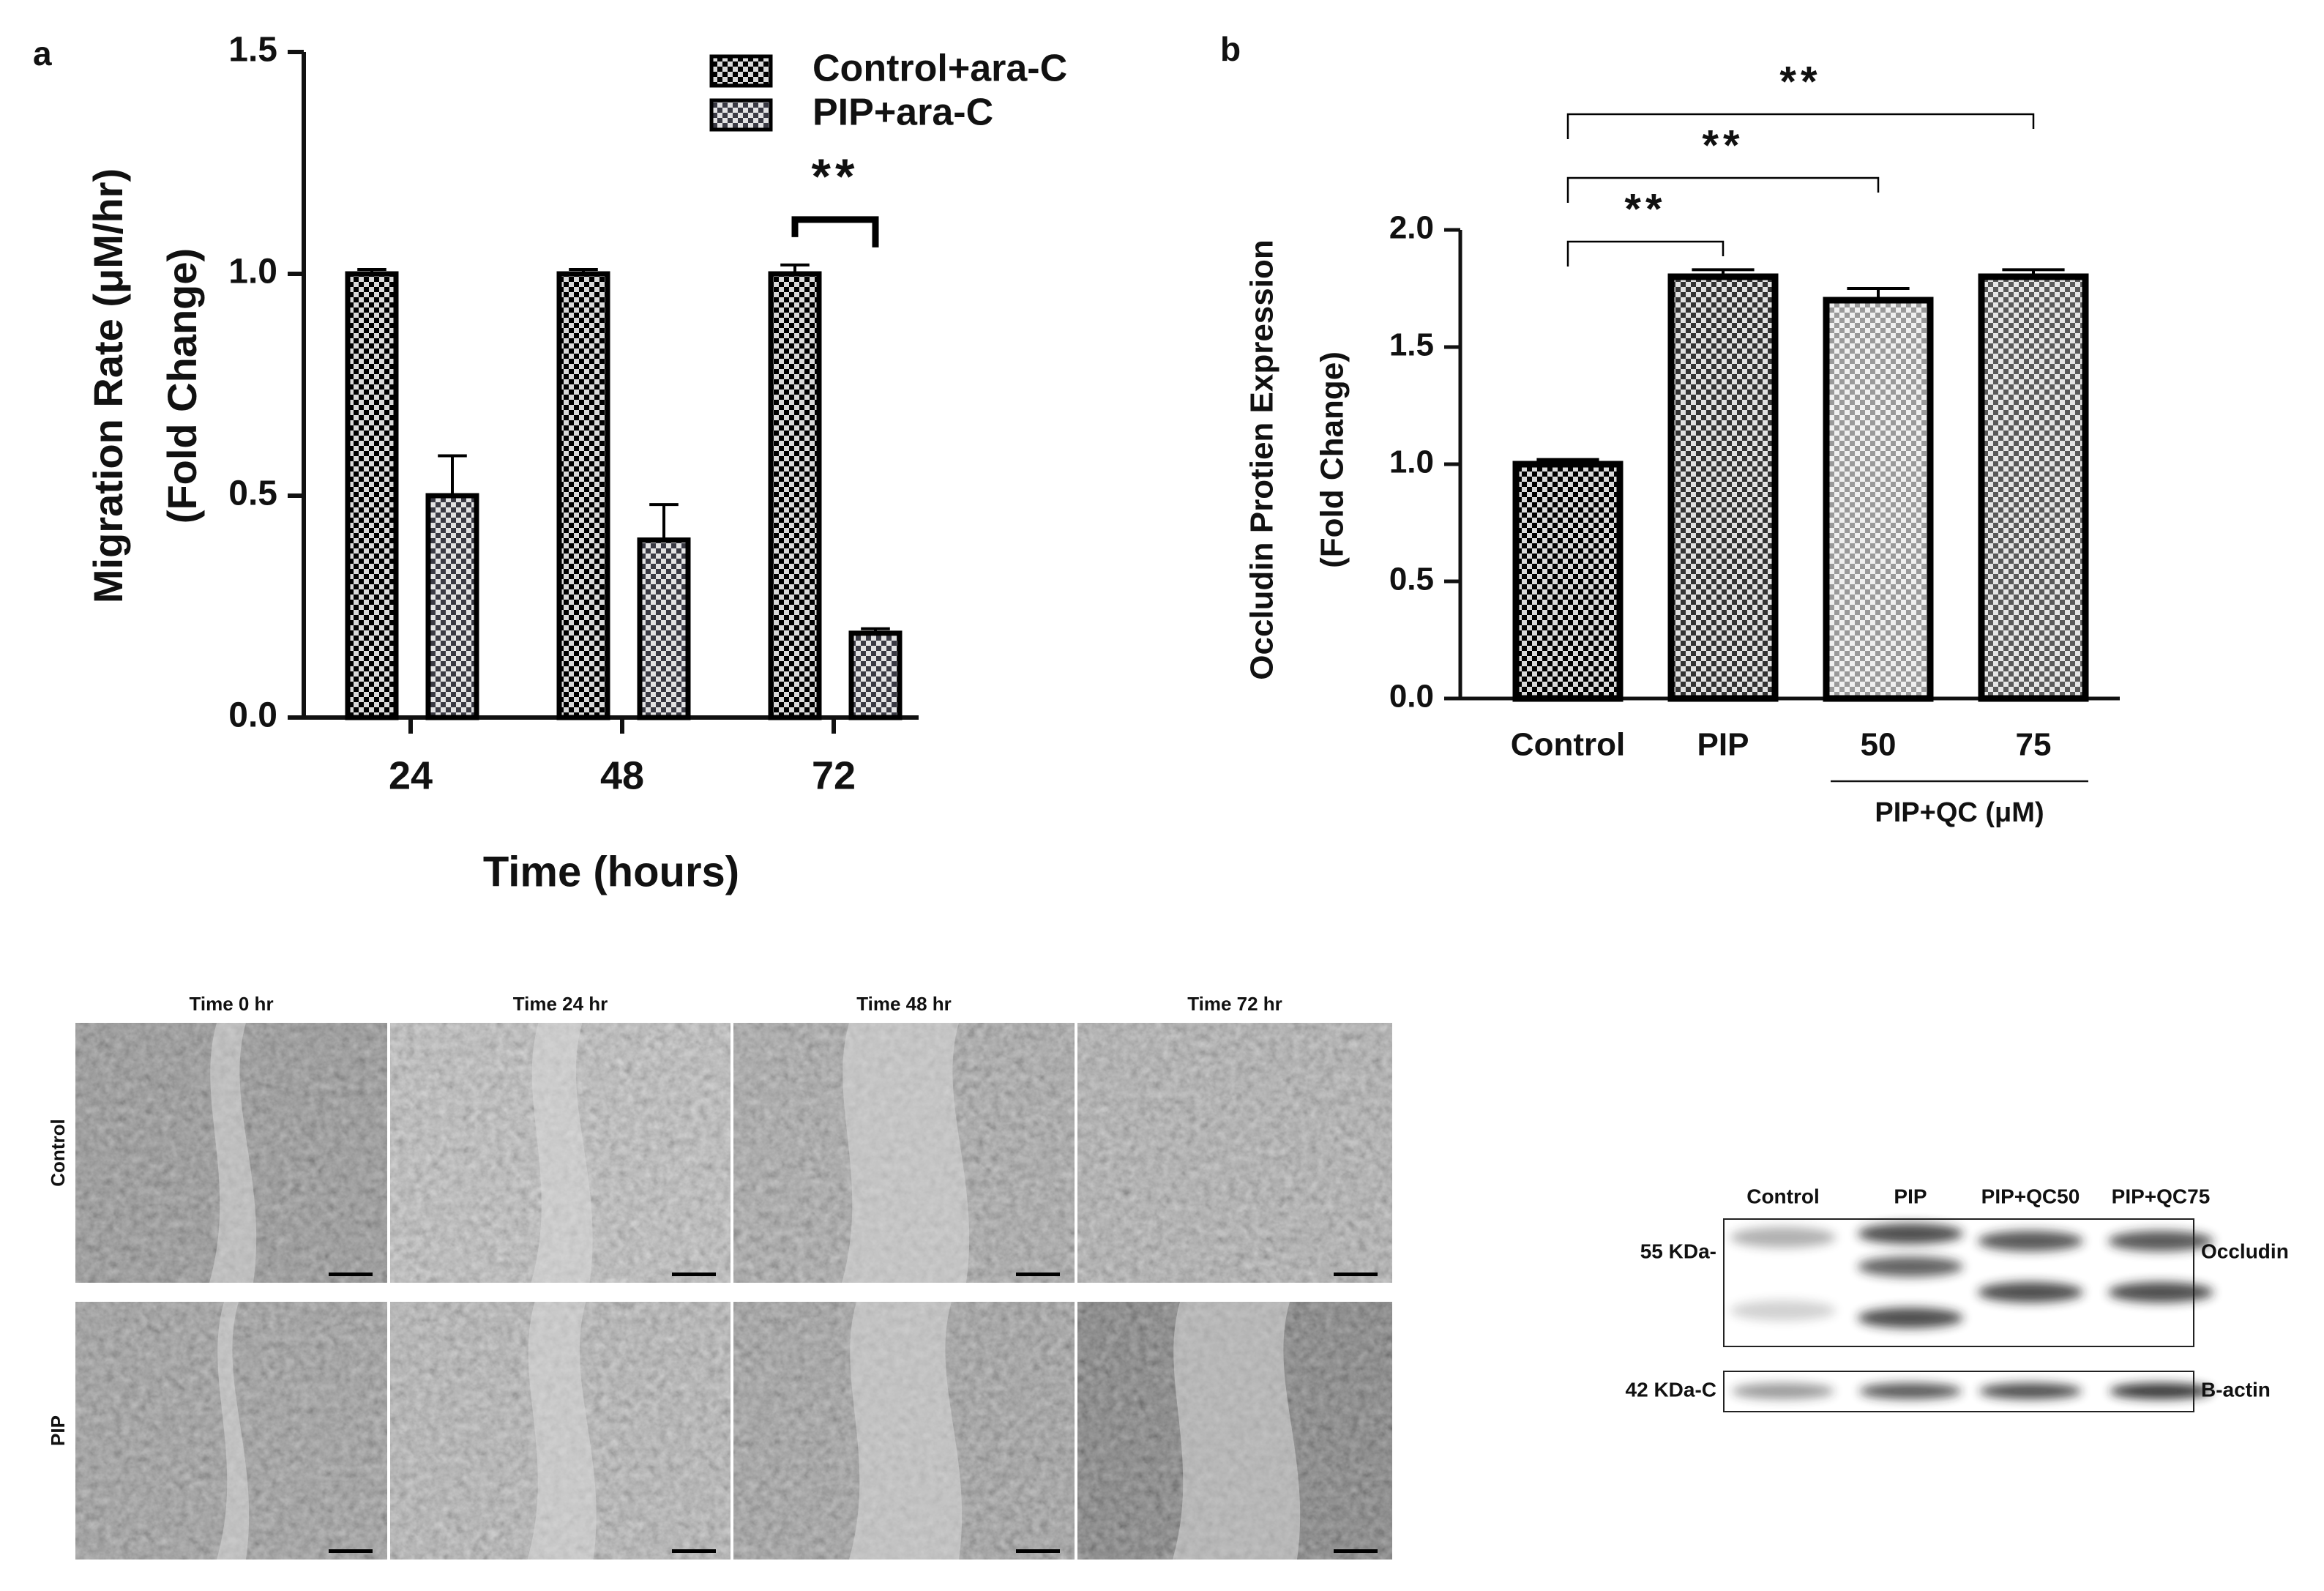 Image resolution: width=2324 pixels, height=1591 pixels. What do you see at coordinates (1671, 1389) in the screenshot?
I see `blot-marker-label: 42 KDa-C` at bounding box center [1671, 1389].